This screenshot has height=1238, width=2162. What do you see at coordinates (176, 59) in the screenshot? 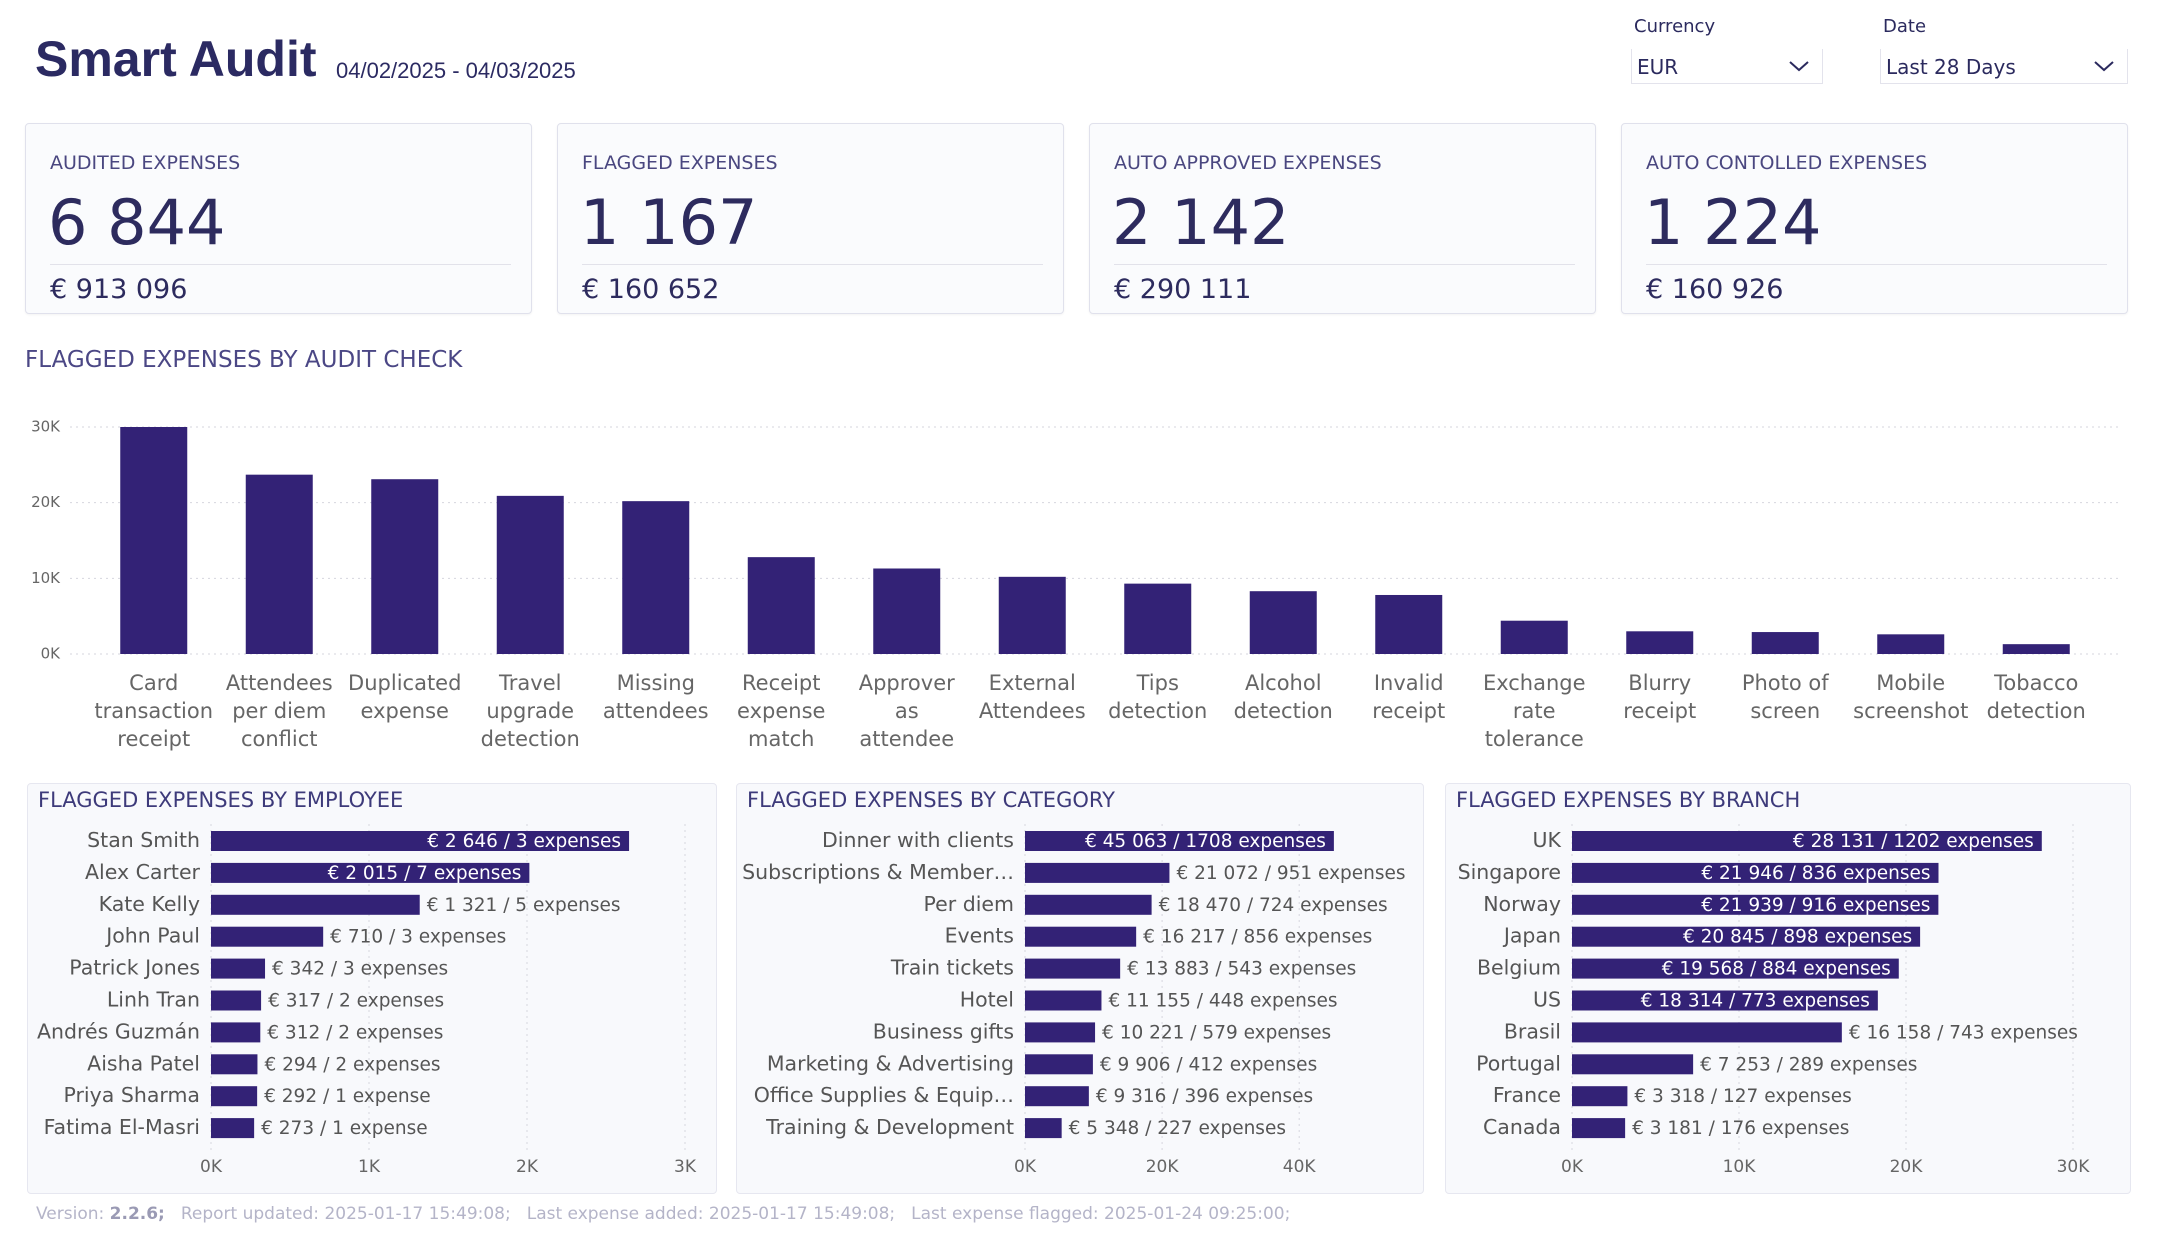
I see `page-title: Smart Audit` at bounding box center [176, 59].